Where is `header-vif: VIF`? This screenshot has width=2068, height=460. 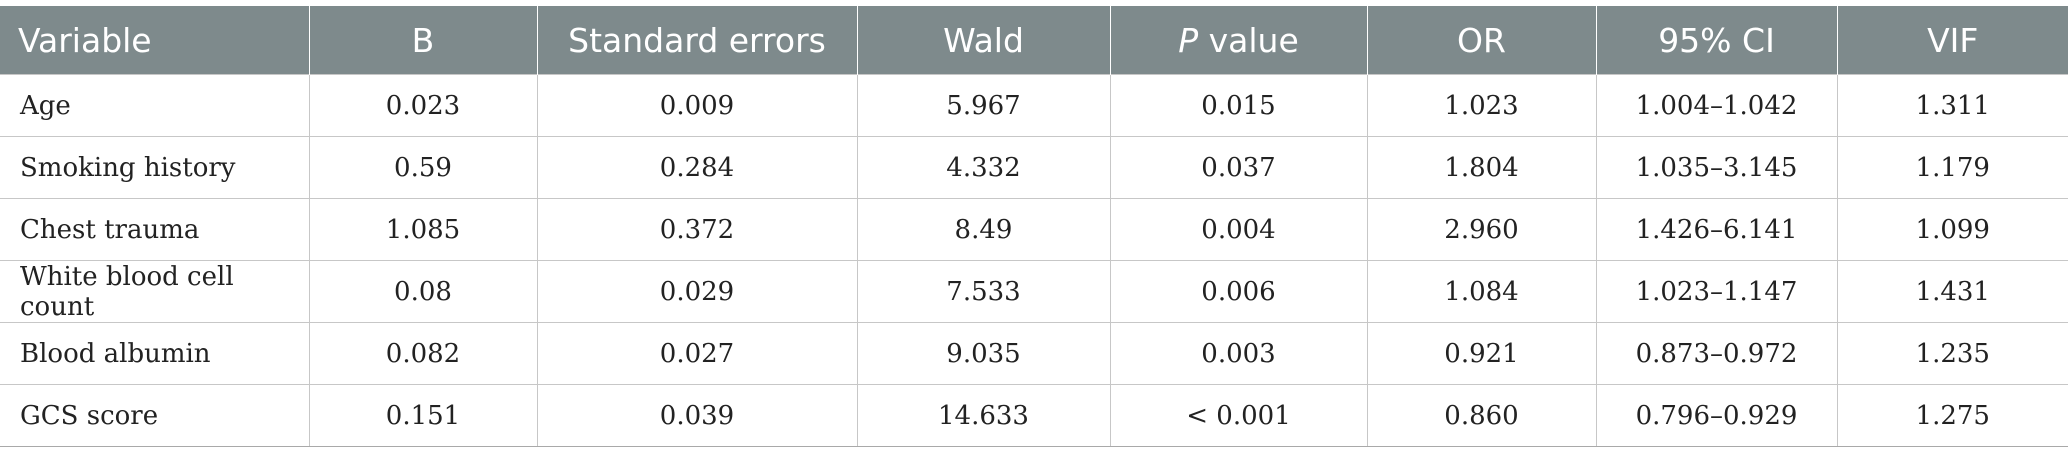 header-vif: VIF is located at coordinates (1952, 40).